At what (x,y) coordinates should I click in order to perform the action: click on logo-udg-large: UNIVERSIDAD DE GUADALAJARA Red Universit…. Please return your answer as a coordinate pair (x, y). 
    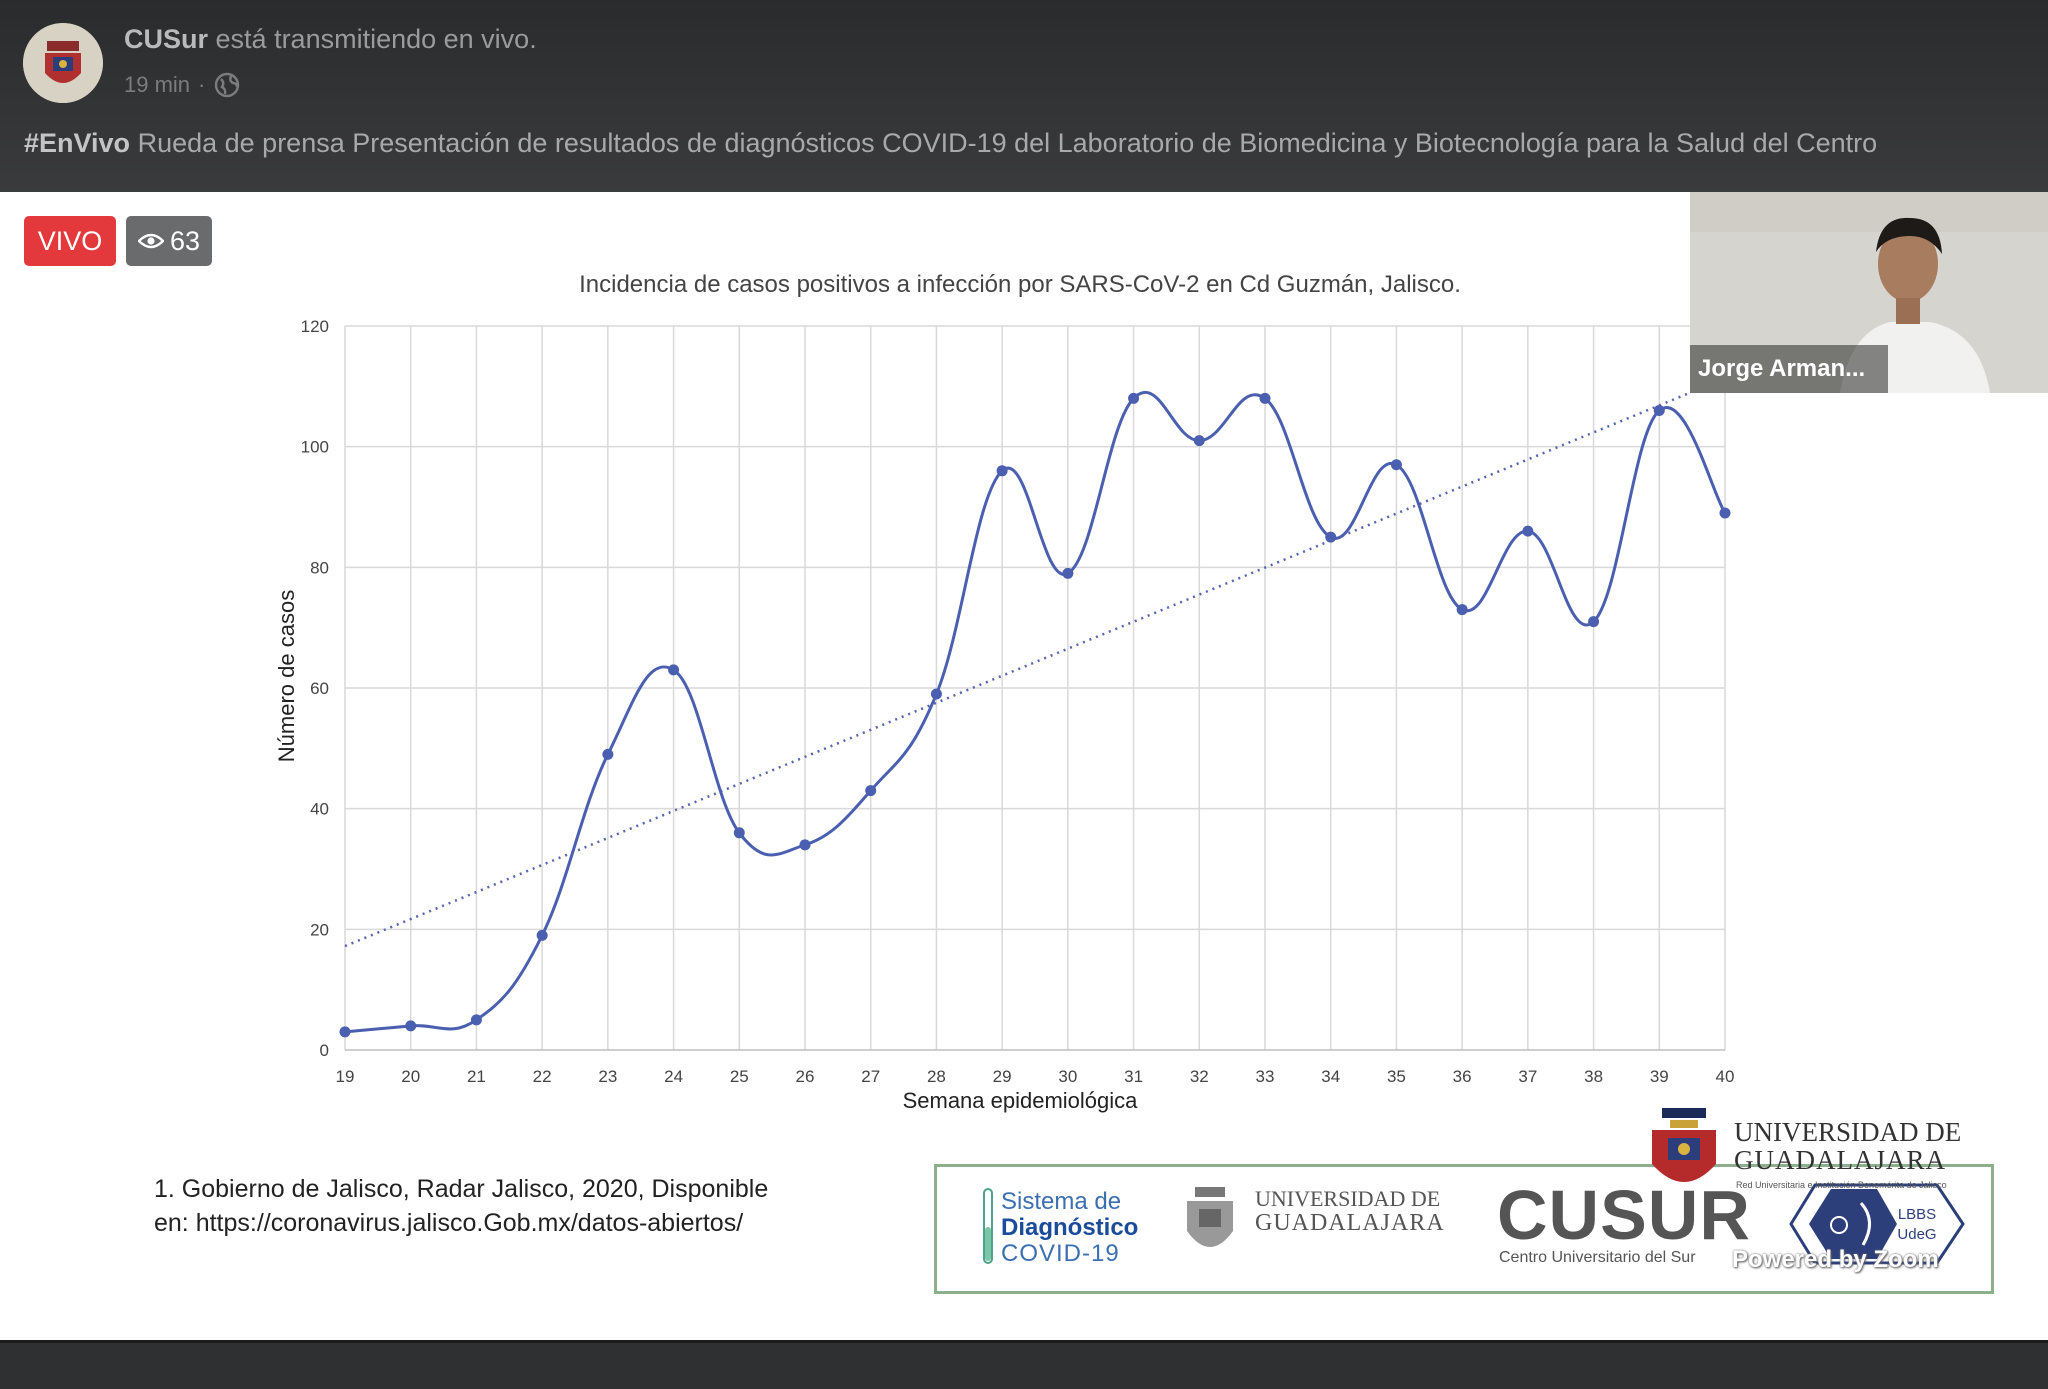
    Looking at the image, I should click on (1807, 1149).